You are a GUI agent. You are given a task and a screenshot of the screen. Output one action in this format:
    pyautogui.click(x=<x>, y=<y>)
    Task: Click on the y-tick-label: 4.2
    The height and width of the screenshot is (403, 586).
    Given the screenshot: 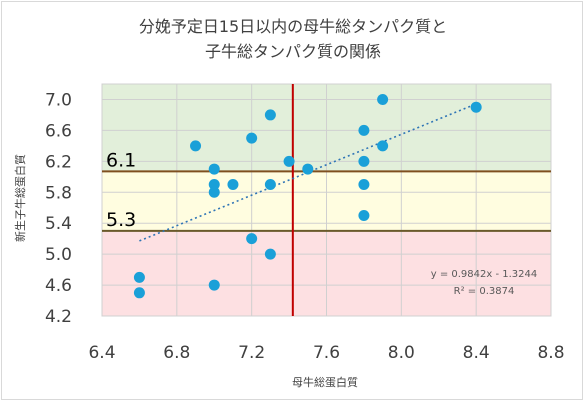 What is the action you would take?
    pyautogui.click(x=58, y=317)
    